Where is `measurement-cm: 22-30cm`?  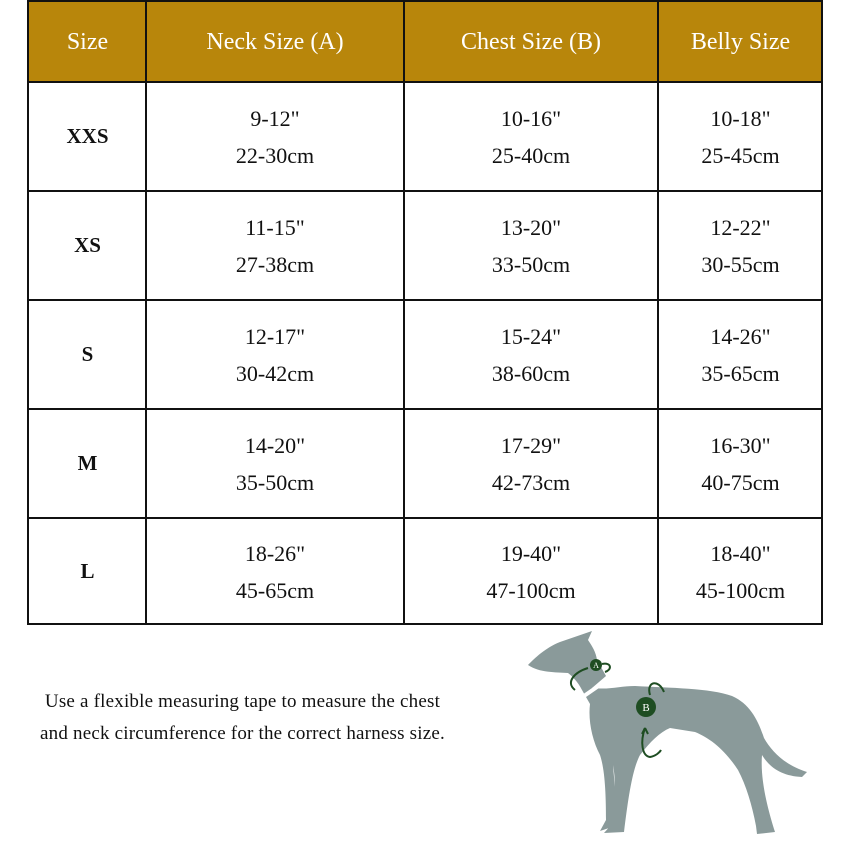
measurement-cm: 22-30cm is located at coordinates (275, 155).